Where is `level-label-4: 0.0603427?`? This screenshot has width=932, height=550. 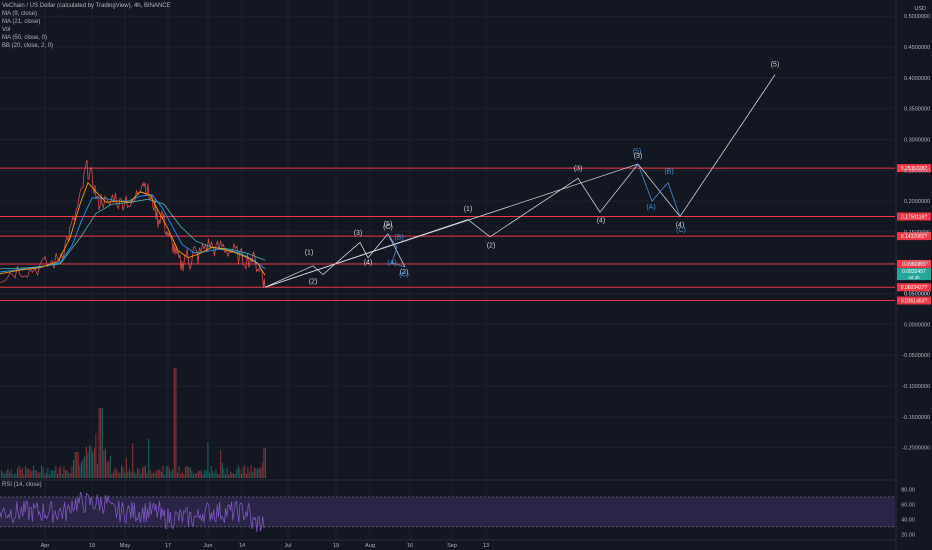 level-label-4: 0.0603427? is located at coordinates (914, 288).